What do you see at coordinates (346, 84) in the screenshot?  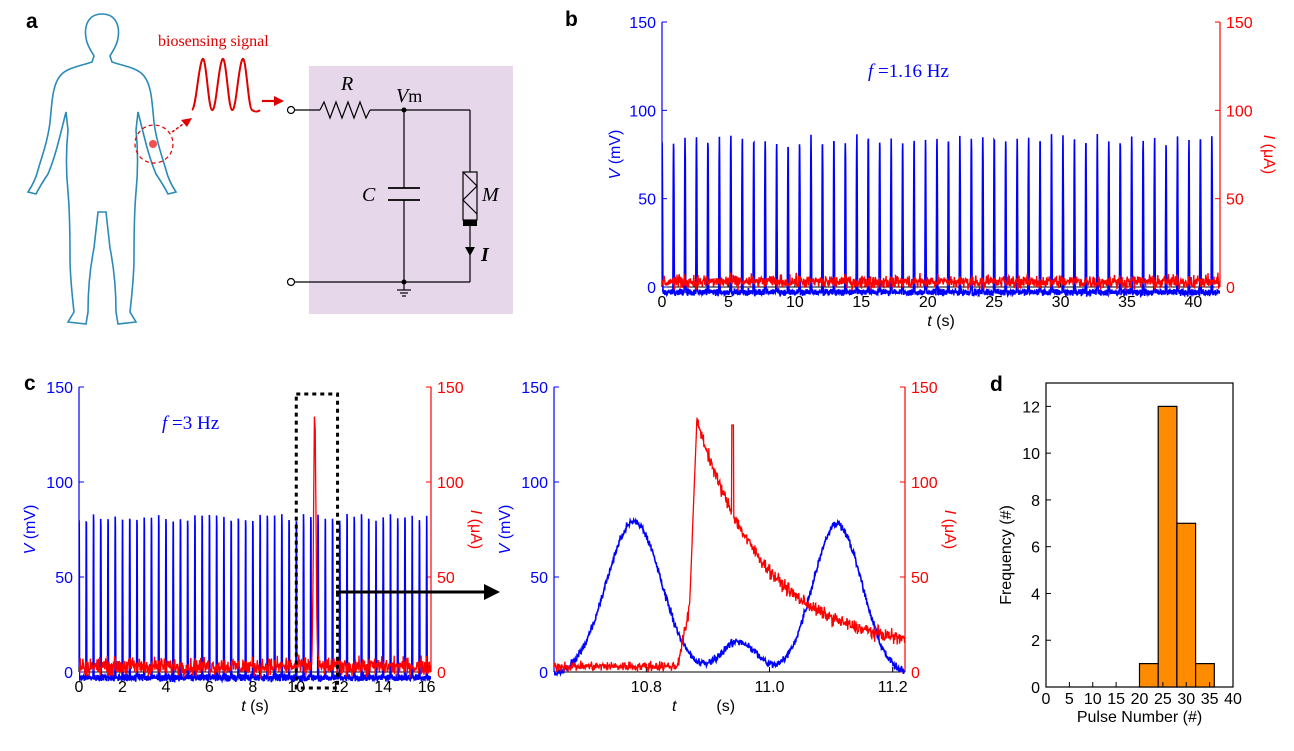 I see `resistor-label: R` at bounding box center [346, 84].